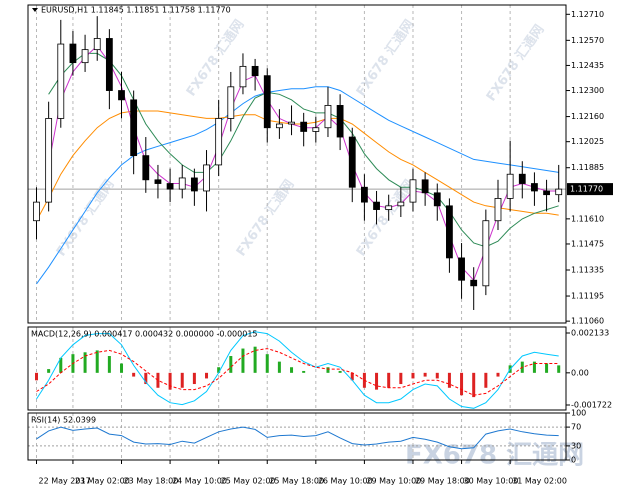 The height and width of the screenshot is (490, 630). What do you see at coordinates (151, 481) in the screenshot?
I see `x-tick-label: 23 May 18:00` at bounding box center [151, 481].